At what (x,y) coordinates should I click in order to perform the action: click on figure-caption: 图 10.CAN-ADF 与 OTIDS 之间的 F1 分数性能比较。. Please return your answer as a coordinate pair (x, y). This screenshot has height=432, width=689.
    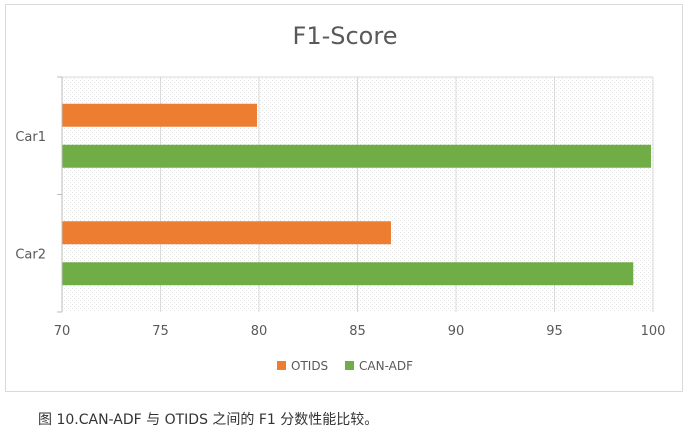
    Looking at the image, I should click on (208, 420).